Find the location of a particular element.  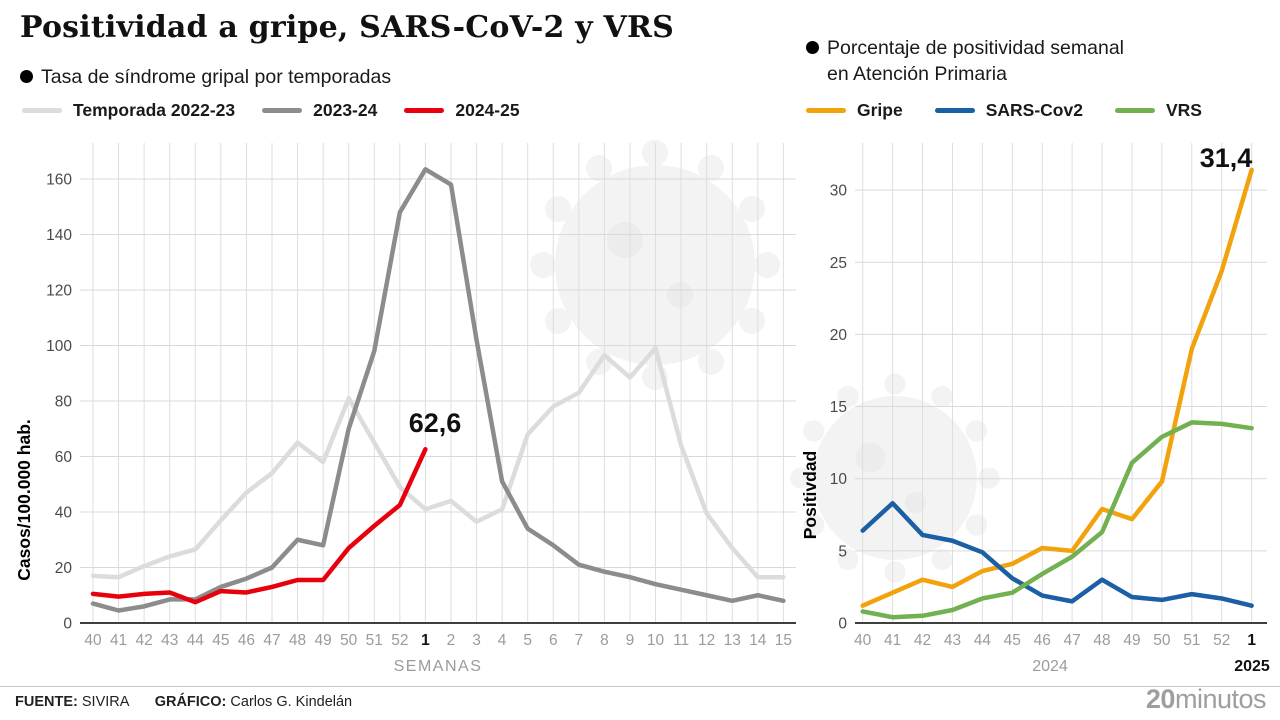

svg-text: 100 is located at coordinates (59, 346).